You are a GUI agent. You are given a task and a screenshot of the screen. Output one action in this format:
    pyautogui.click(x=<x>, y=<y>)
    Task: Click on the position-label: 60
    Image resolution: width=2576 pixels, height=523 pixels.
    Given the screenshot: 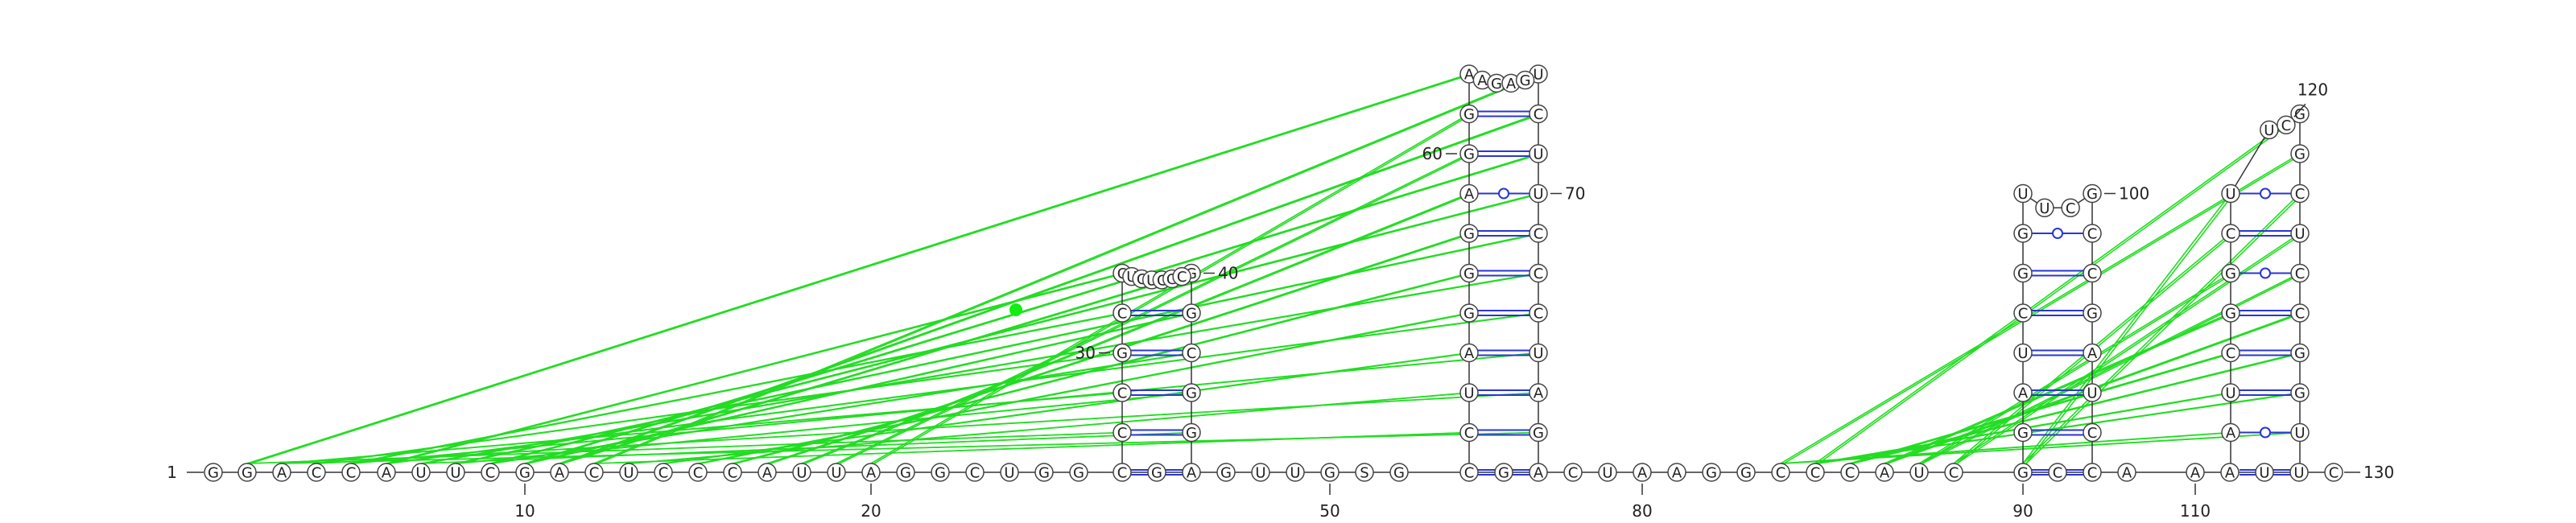 What is the action you would take?
    pyautogui.click(x=1432, y=153)
    